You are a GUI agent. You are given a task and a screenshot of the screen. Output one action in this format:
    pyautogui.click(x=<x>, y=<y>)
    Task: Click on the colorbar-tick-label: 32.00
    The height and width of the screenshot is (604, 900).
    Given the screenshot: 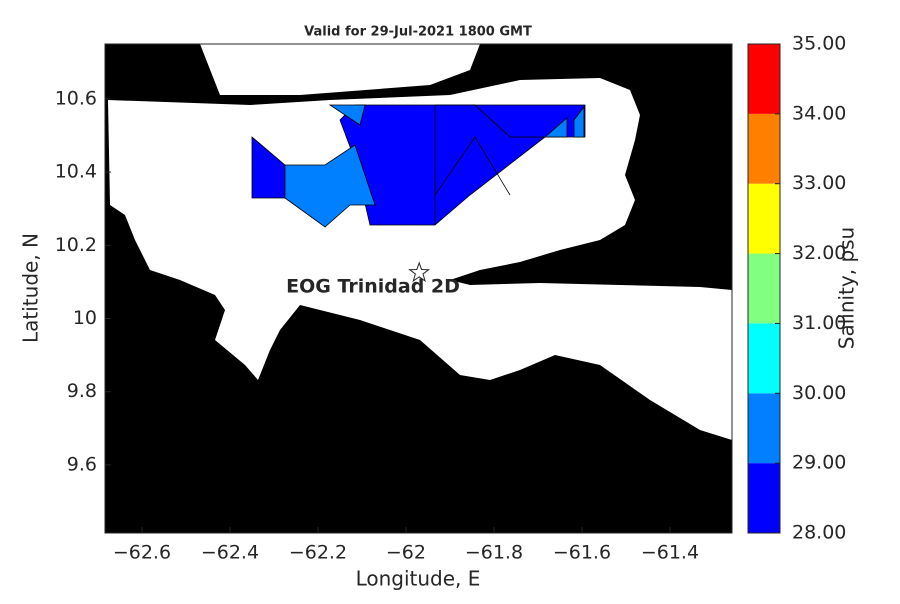 What is the action you would take?
    pyautogui.click(x=819, y=253)
    